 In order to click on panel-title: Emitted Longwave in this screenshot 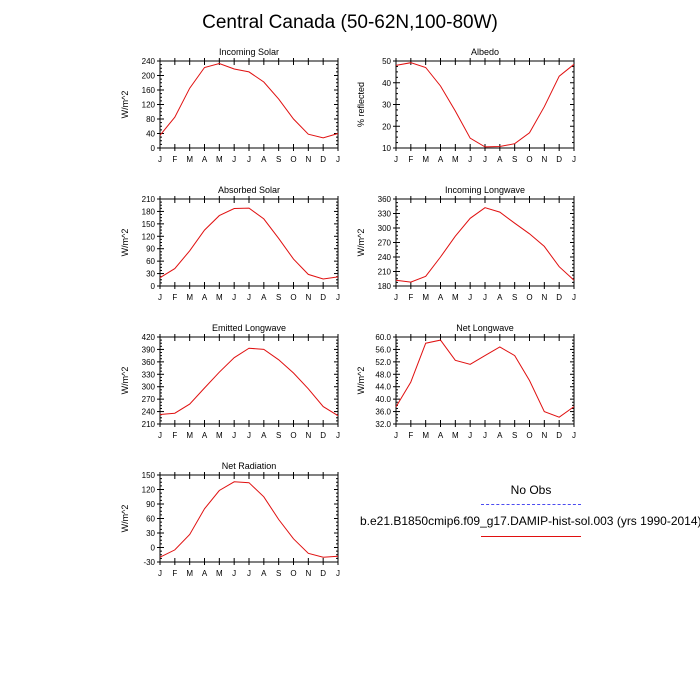, I will do `click(249, 328)`.